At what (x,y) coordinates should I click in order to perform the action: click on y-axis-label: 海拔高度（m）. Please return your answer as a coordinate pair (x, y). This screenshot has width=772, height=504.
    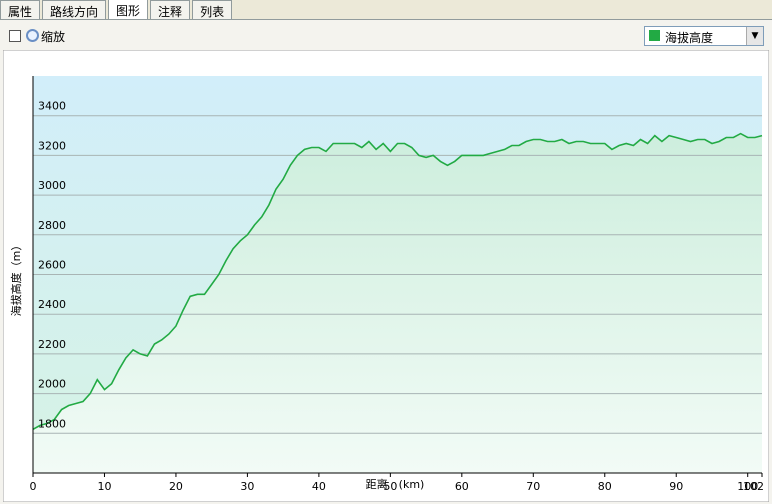
    Looking at the image, I should click on (16, 278).